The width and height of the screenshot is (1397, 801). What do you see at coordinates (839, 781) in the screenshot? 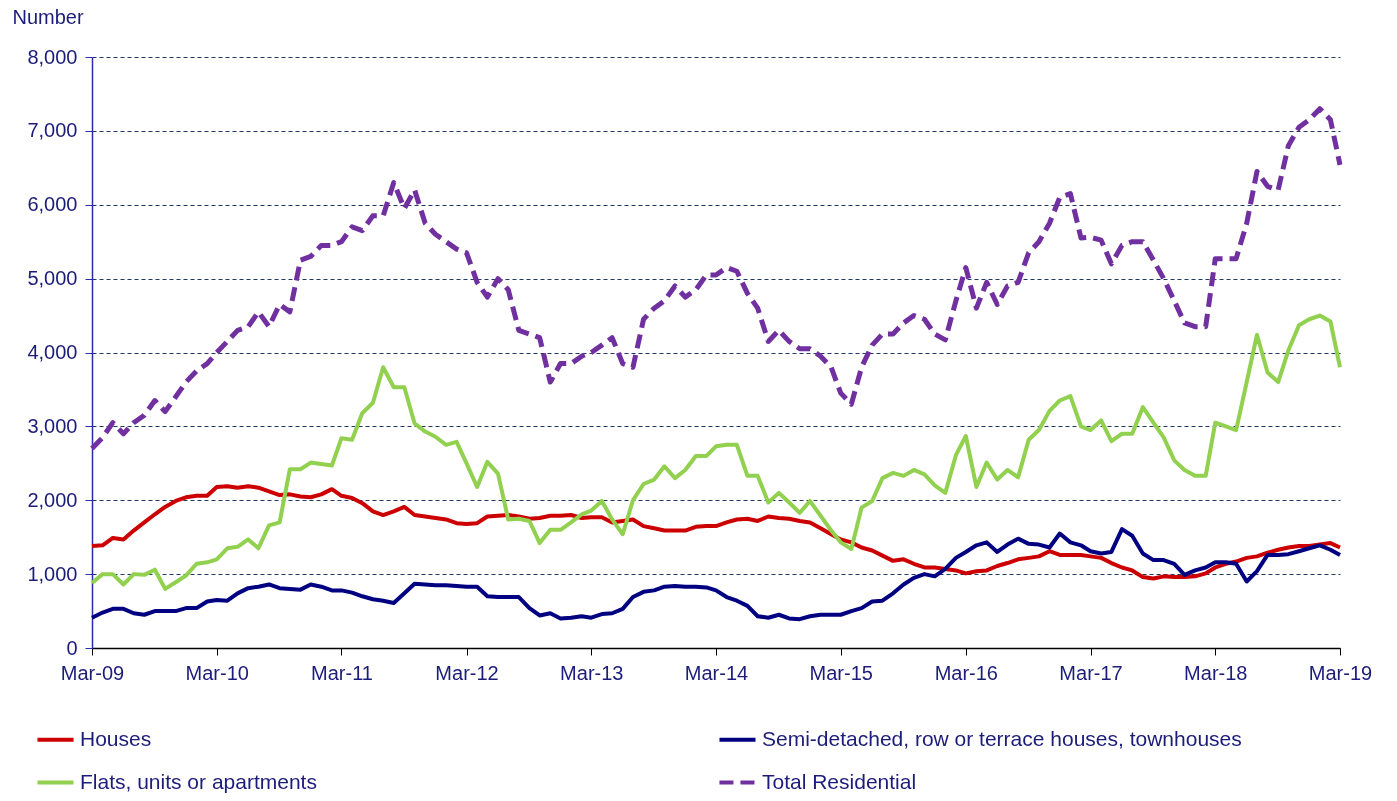
I see `legend-label: Total Residential` at bounding box center [839, 781].